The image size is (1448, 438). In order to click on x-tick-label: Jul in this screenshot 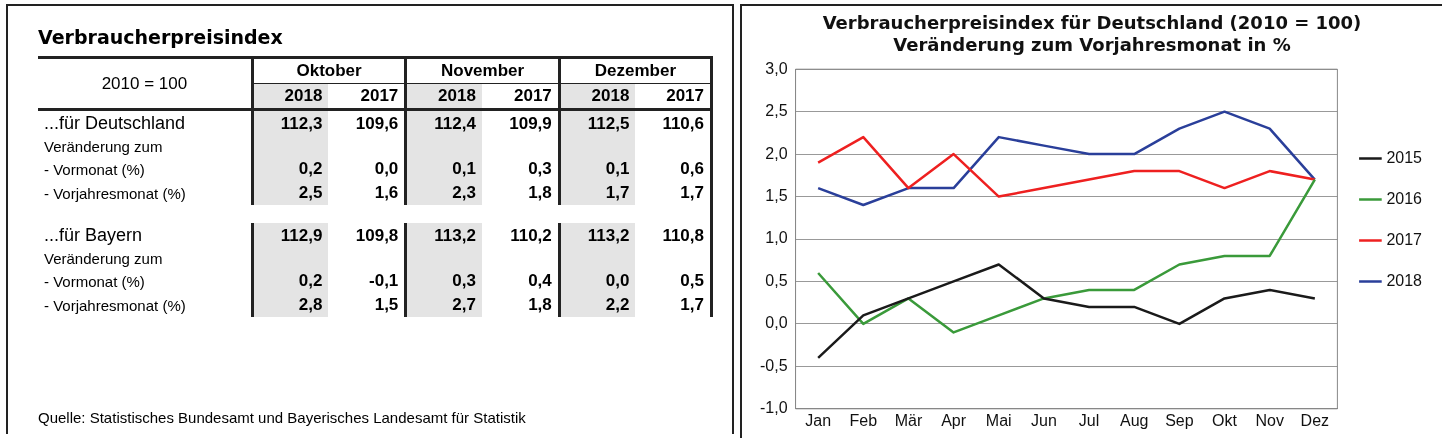, I will do `click(1089, 420)`.